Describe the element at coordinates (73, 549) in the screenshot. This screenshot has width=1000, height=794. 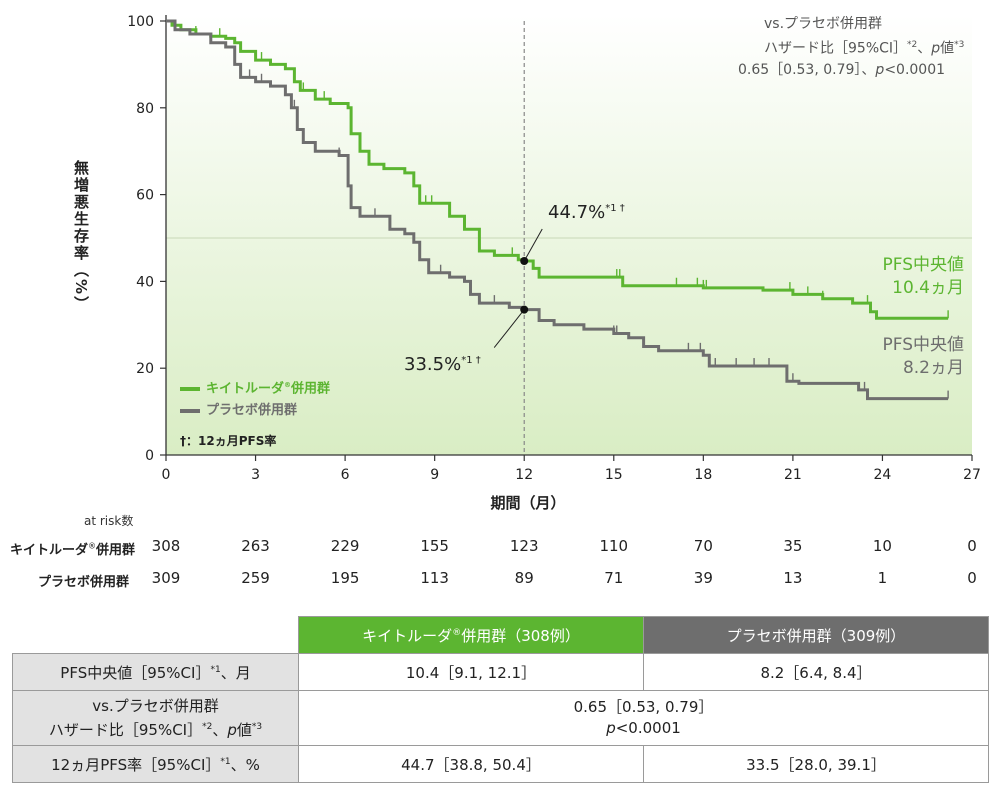
I see `risk-label-keytruda: キイトルーダ®併用群` at that location.